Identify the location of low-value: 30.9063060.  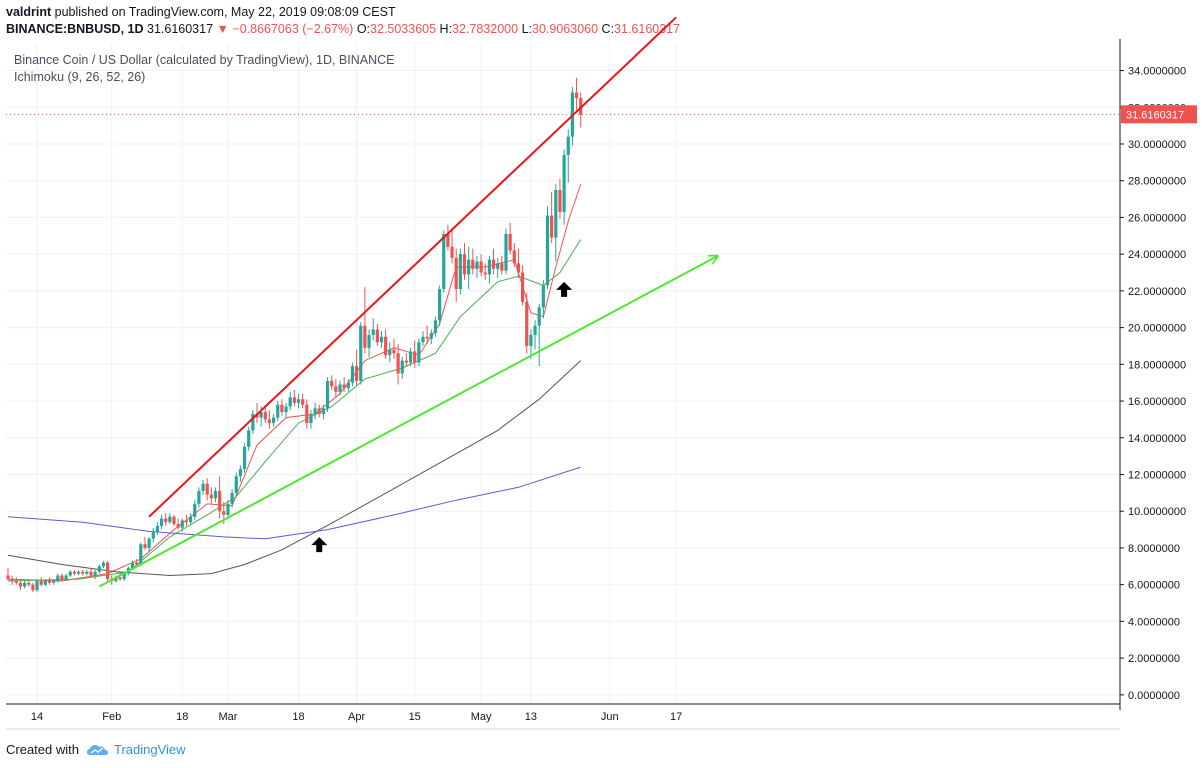
(565, 29).